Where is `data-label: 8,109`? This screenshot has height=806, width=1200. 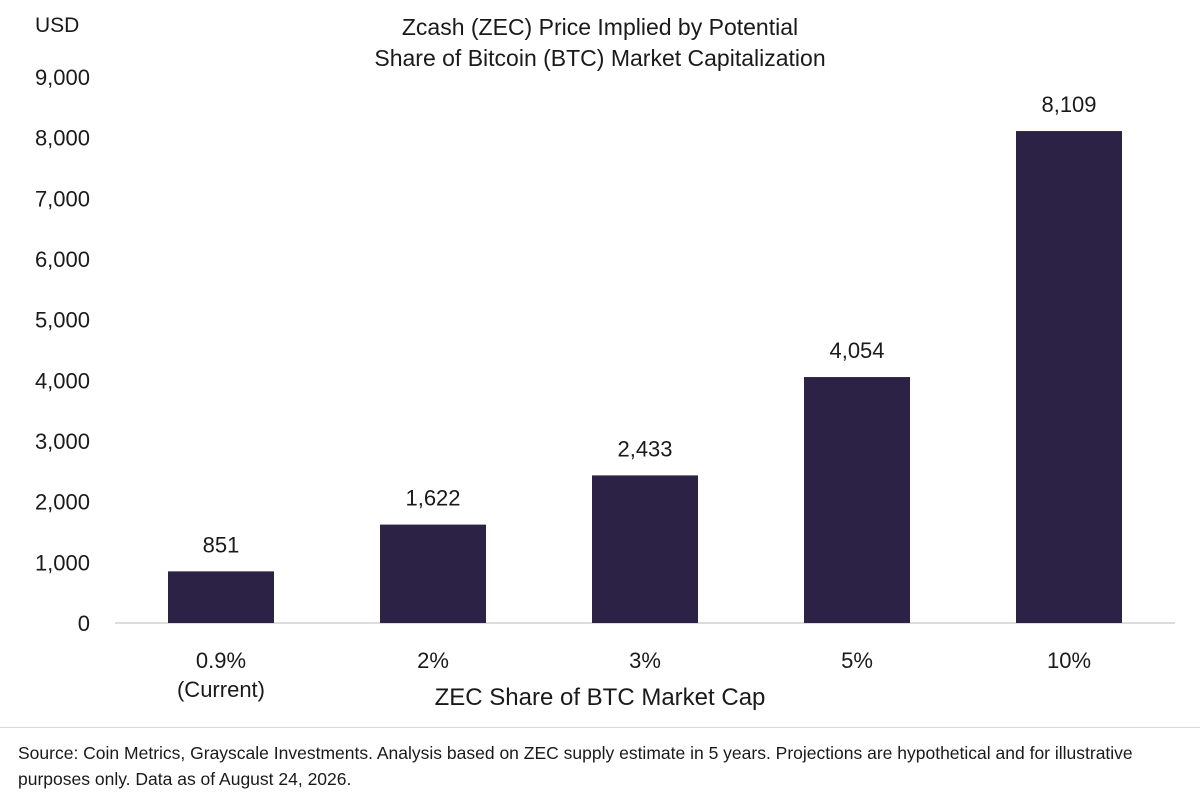 data-label: 8,109 is located at coordinates (1068, 104).